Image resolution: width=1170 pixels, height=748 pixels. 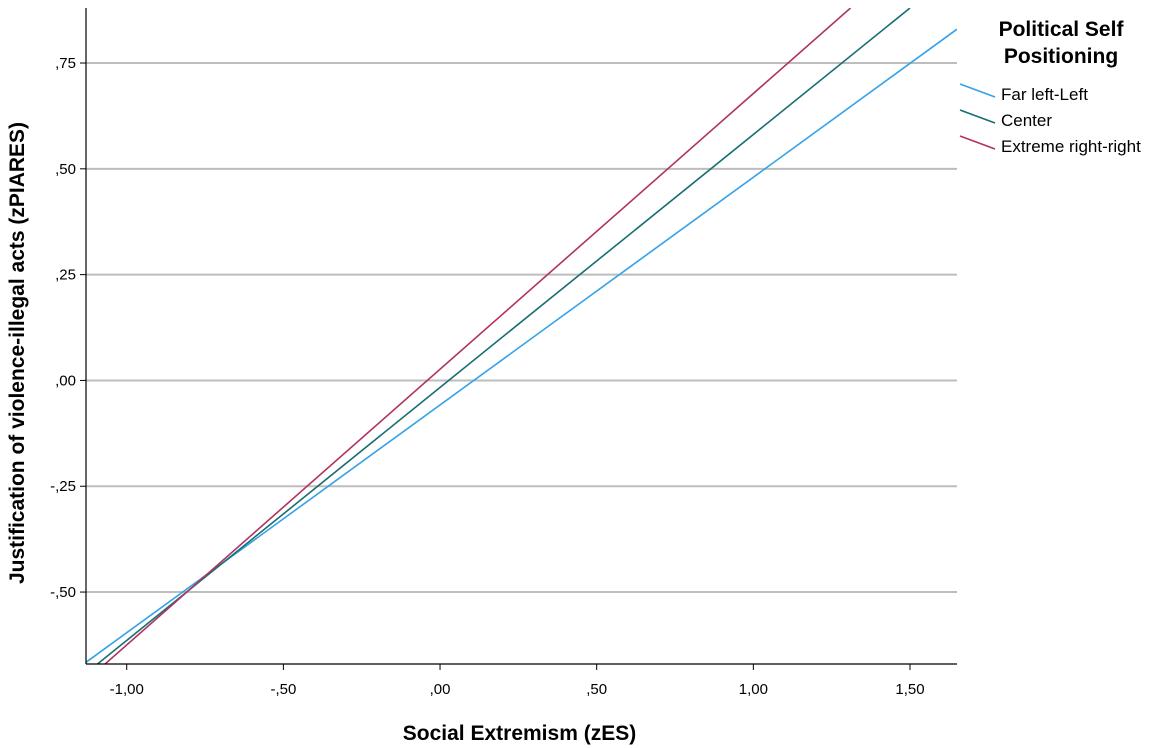 I want to click on y-tick-label: ,75, so click(x=65, y=63).